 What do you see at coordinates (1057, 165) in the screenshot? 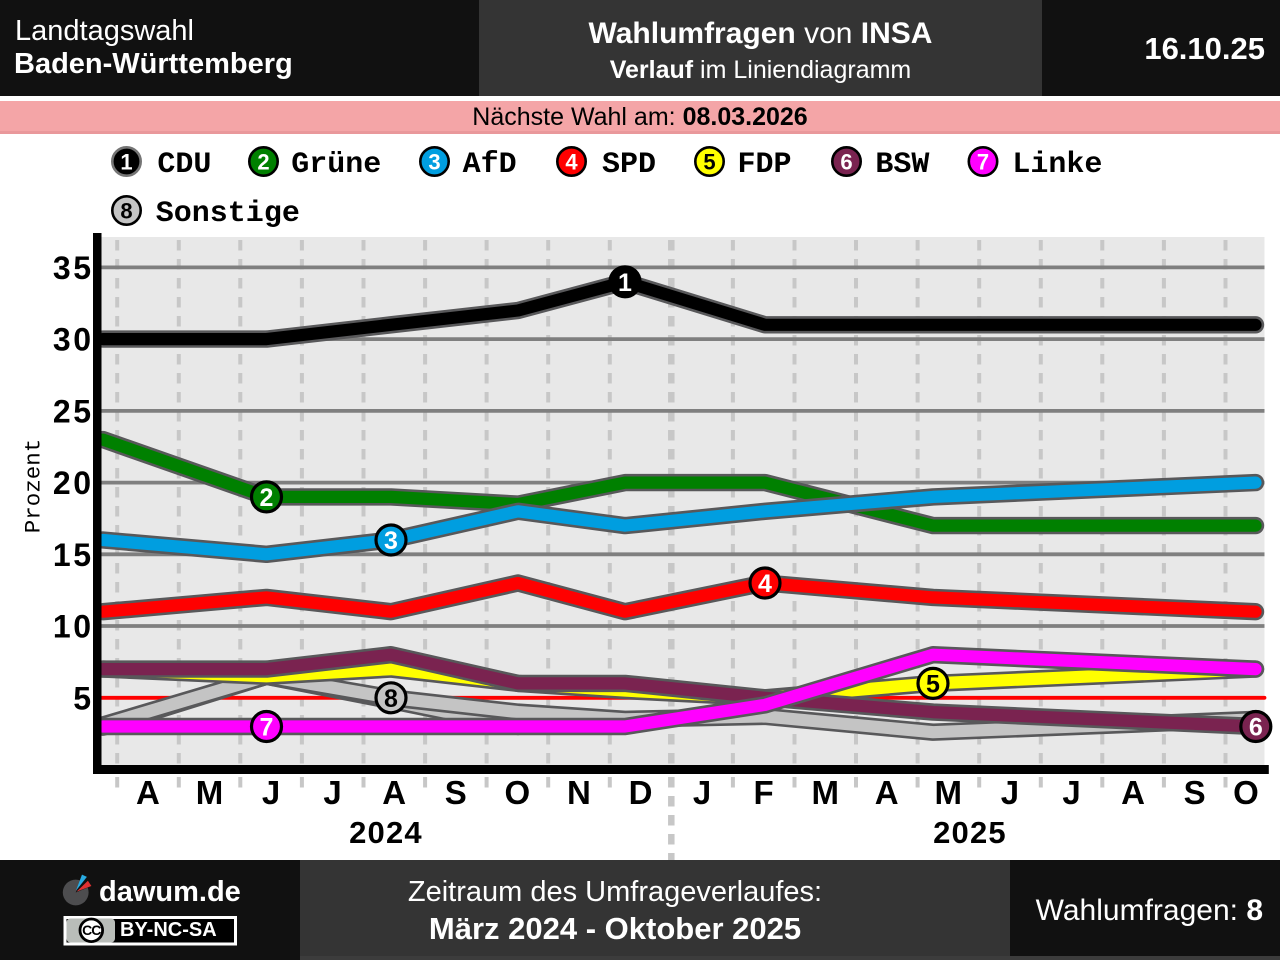
I see `svg-text: Linke` at bounding box center [1057, 165].